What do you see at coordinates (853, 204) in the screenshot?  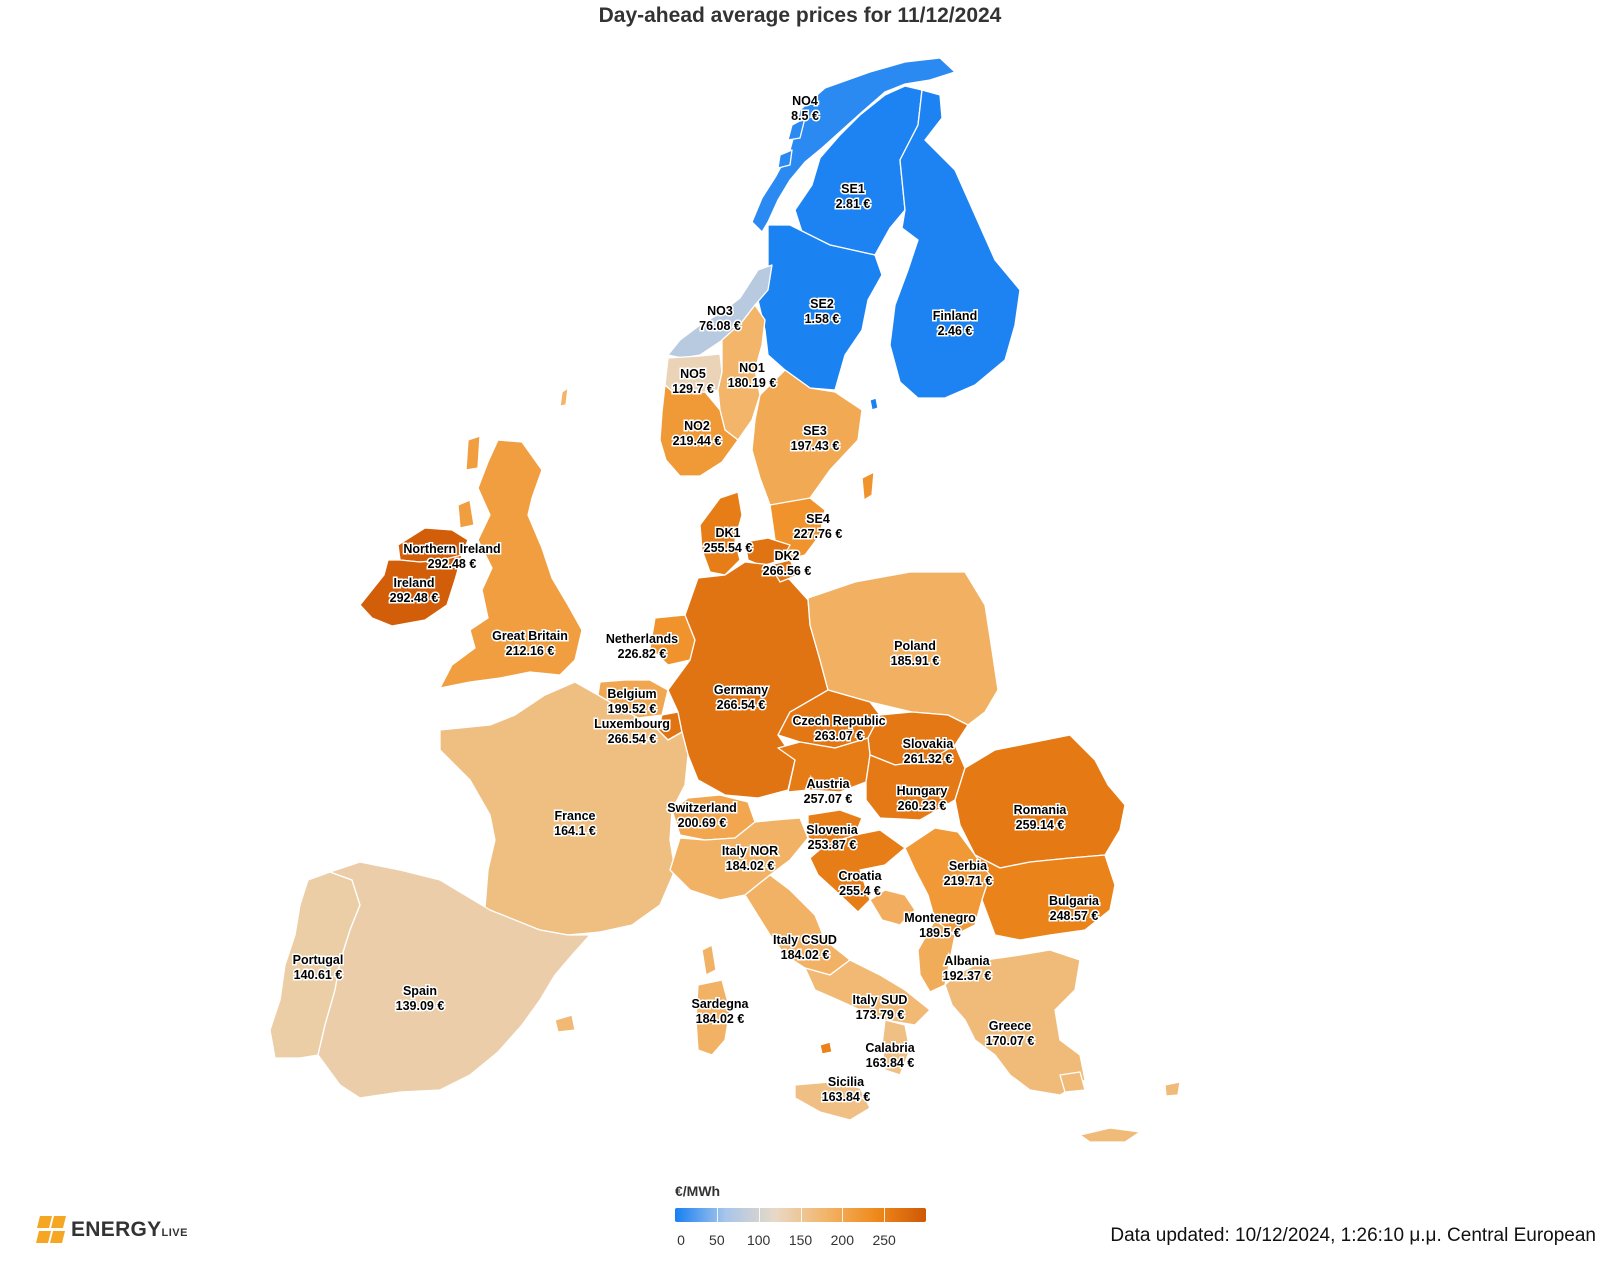 I see `region-label-price: 2.81 €` at bounding box center [853, 204].